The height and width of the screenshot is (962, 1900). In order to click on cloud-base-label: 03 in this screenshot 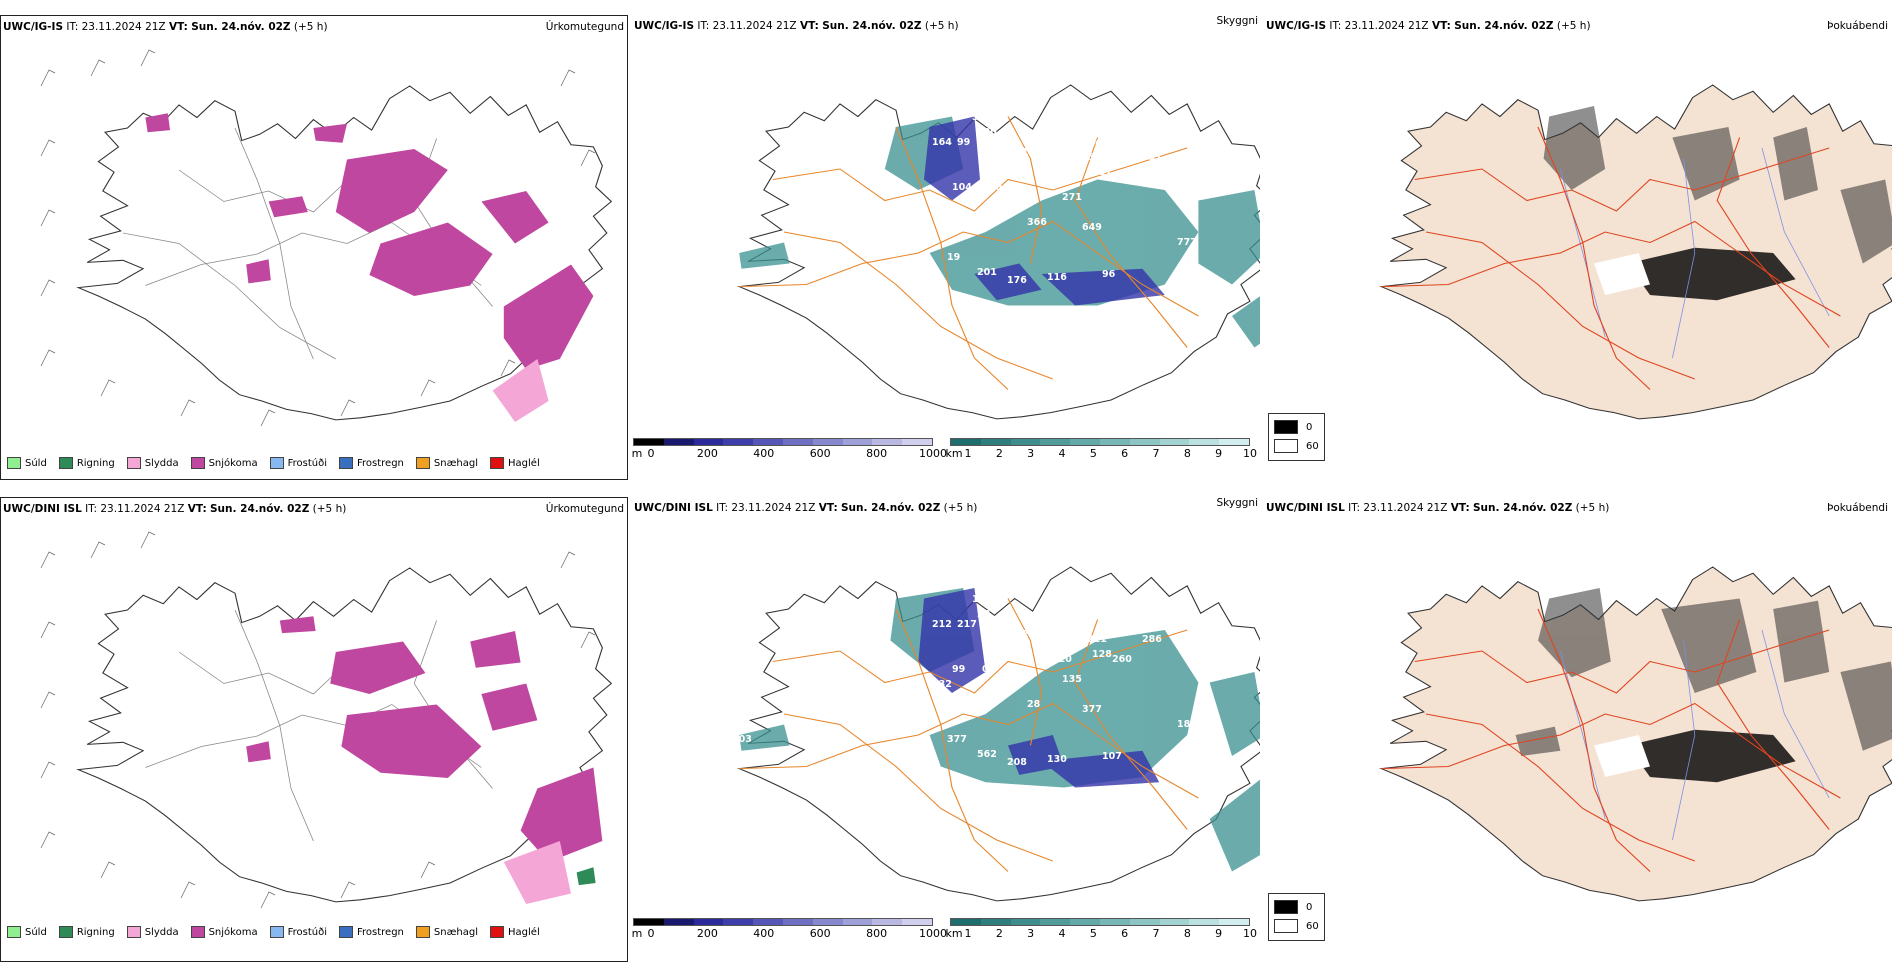, I will do `click(988, 669)`.